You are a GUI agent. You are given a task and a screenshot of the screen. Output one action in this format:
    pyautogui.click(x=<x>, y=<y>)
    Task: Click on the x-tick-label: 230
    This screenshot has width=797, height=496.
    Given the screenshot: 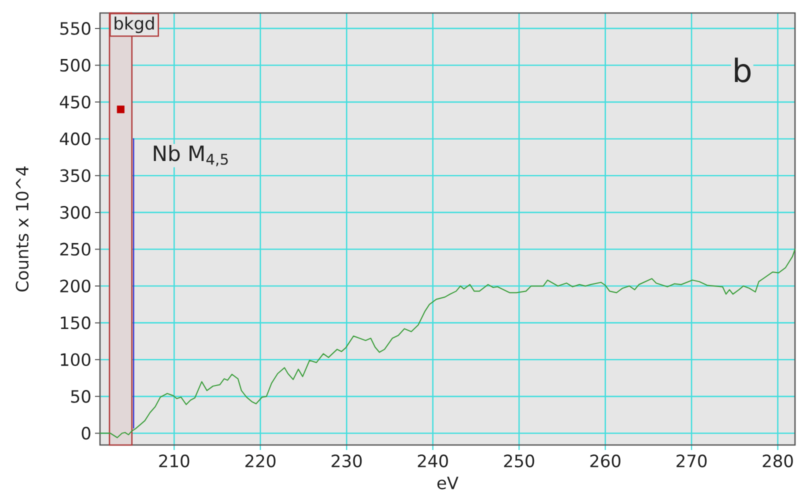 What is the action you would take?
    pyautogui.click(x=347, y=461)
    